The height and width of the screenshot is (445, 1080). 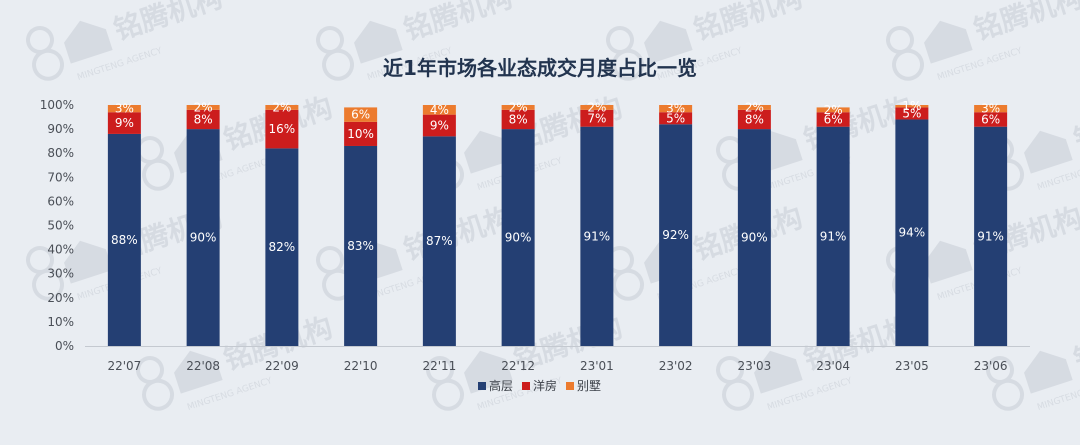 I want to click on legend-label: 高层, so click(x=501, y=385).